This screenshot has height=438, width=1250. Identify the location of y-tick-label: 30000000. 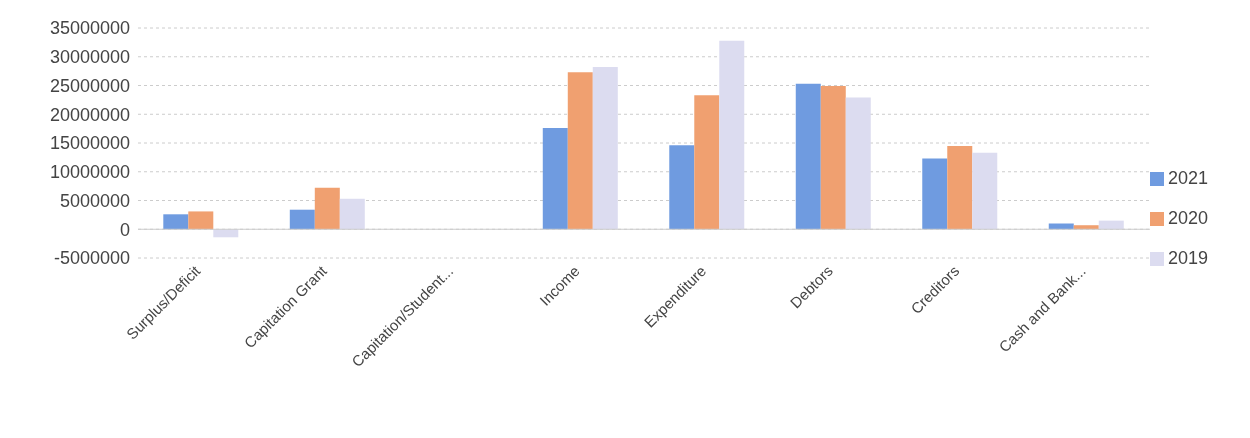
(89, 57).